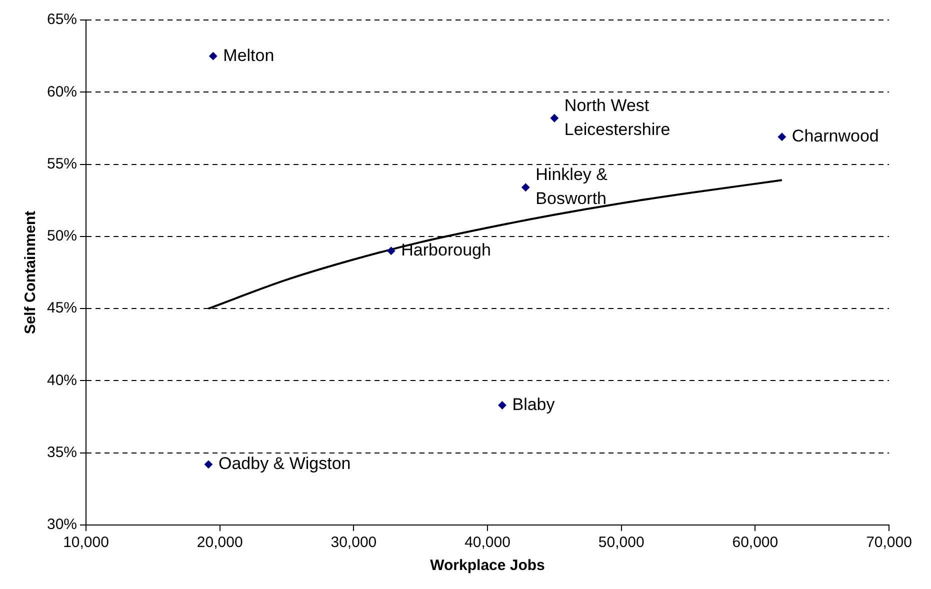  I want to click on annotation: Harborough, so click(446, 250).